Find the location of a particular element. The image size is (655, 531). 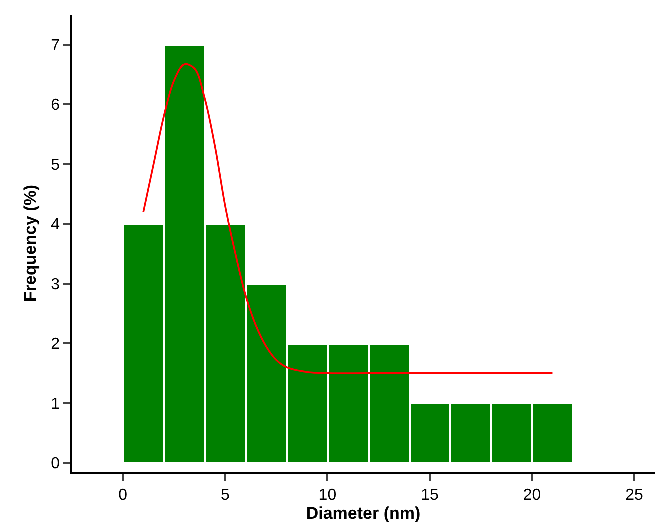

x-axis-title: Diameter (nm) is located at coordinates (363, 513).